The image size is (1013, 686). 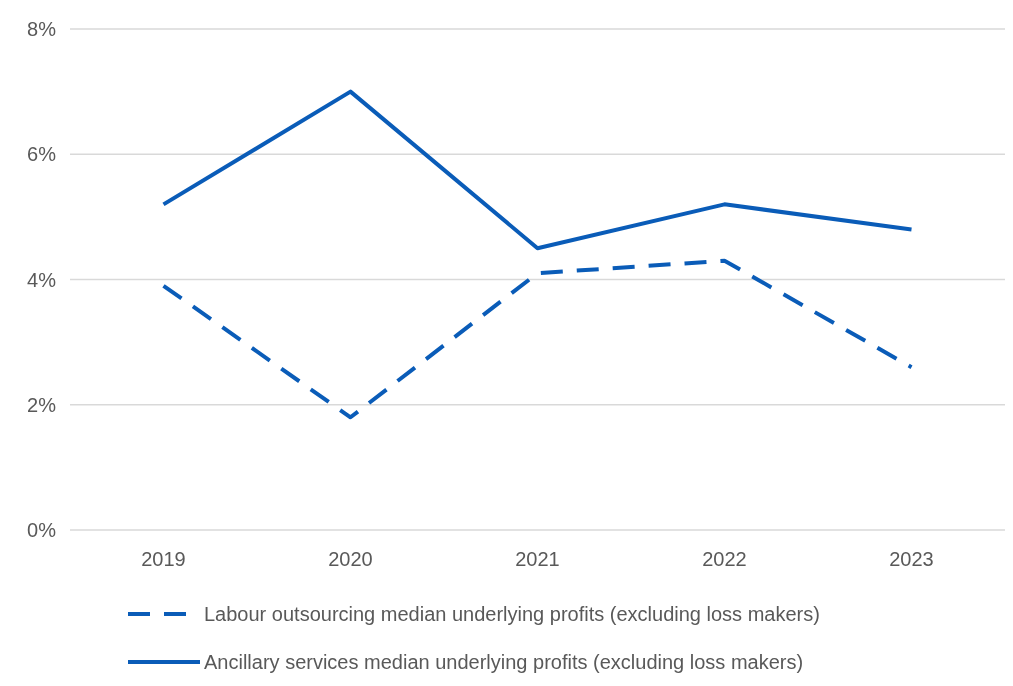 What do you see at coordinates (42, 530) in the screenshot?
I see `y-tick-label: 0%` at bounding box center [42, 530].